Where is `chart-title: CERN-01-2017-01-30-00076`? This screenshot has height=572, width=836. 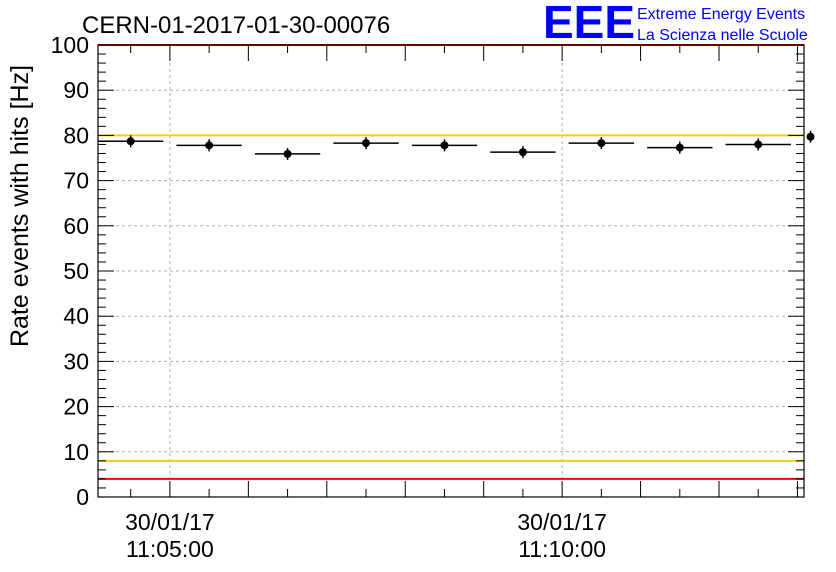 chart-title: CERN-01-2017-01-30-00076 is located at coordinates (236, 25).